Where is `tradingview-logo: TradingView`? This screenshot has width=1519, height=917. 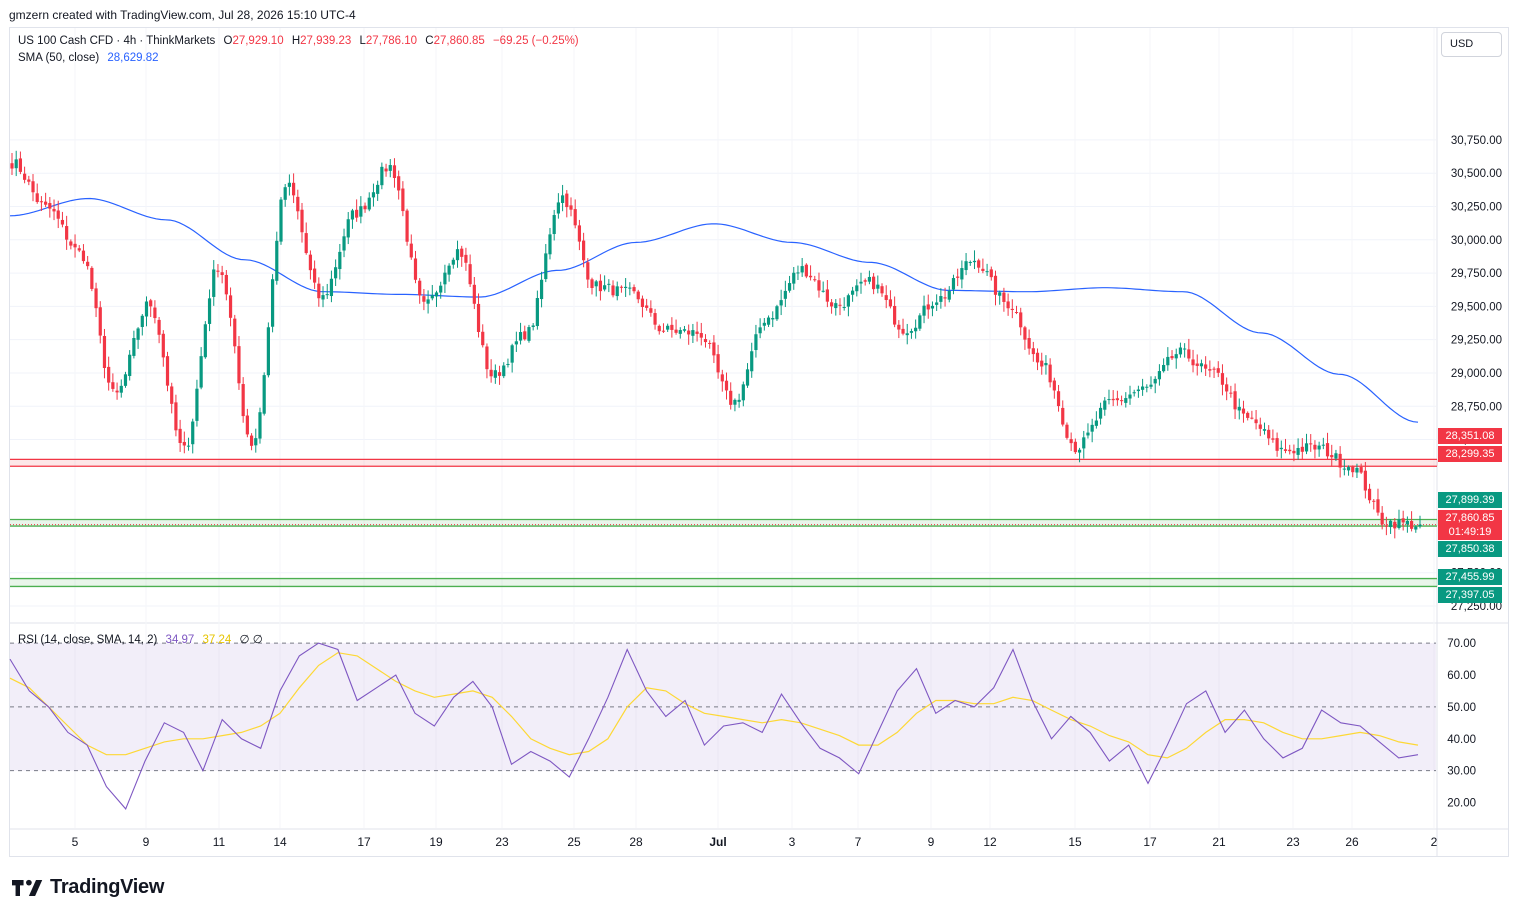
tradingview-logo: TradingView is located at coordinates (88, 887).